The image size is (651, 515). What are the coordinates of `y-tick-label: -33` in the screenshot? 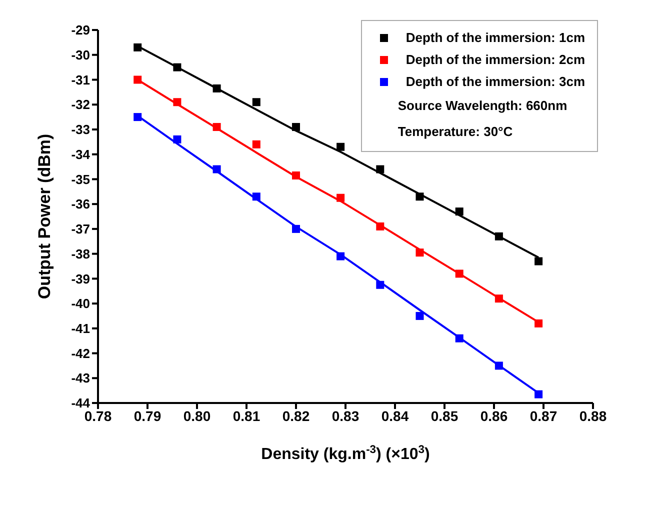 It's located at (80, 130).